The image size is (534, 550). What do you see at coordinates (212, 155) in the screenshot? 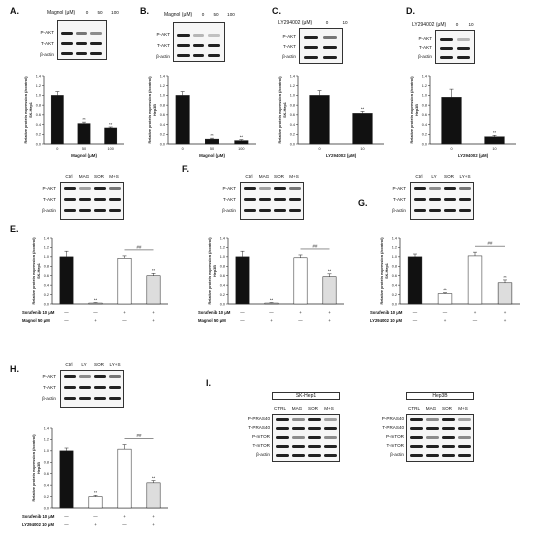
I see `x-axis-label: Magnol (μM)` at bounding box center [212, 155].